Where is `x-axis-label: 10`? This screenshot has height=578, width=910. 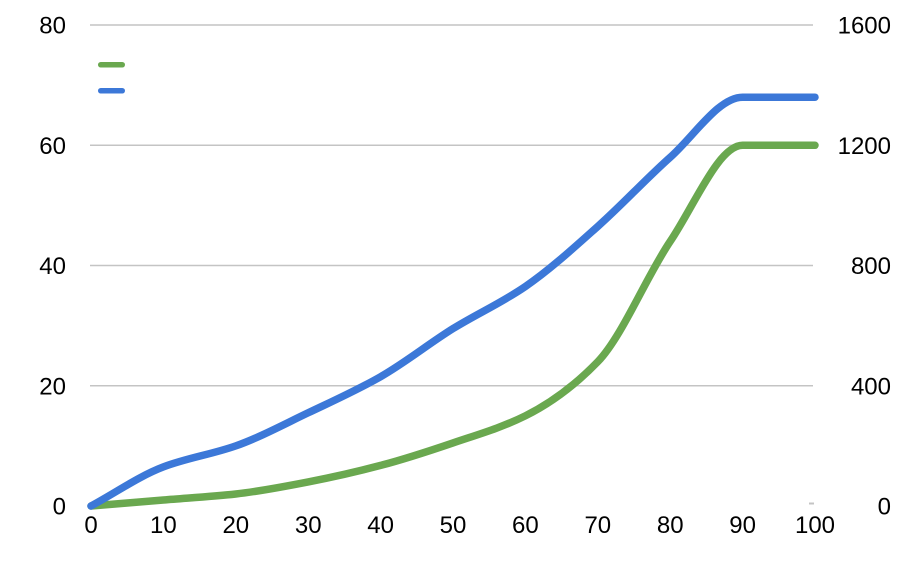 x-axis-label: 10 is located at coordinates (163, 525).